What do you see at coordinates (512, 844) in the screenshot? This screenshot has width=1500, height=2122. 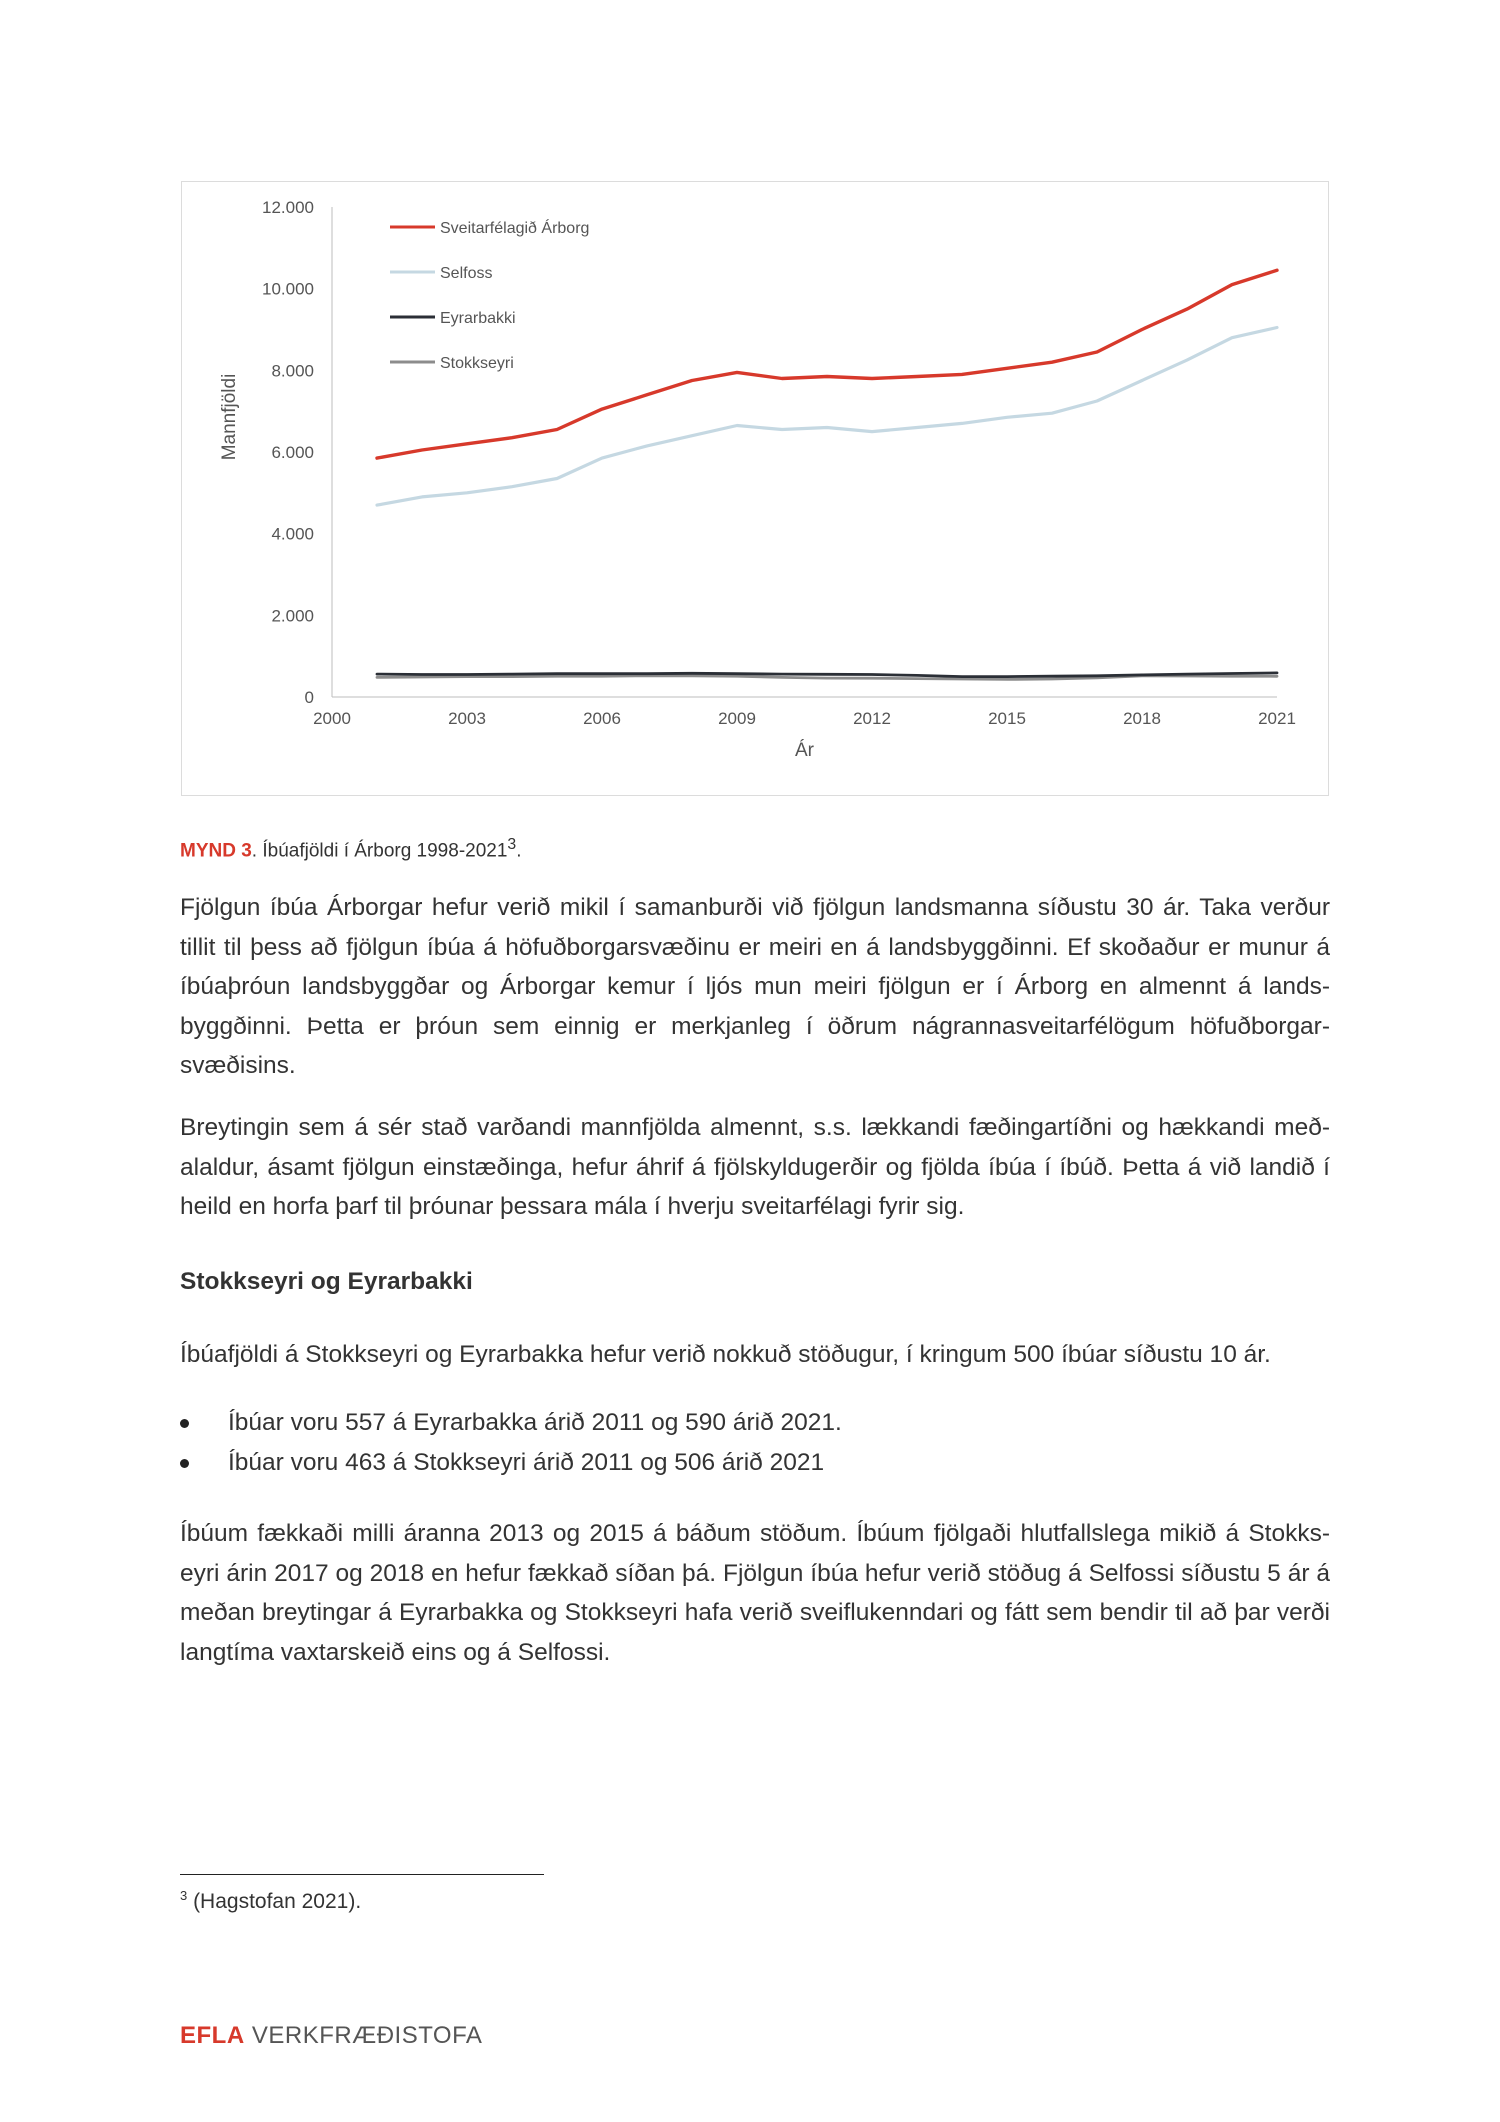 I see `caption-footnote-mark: 3` at bounding box center [512, 844].